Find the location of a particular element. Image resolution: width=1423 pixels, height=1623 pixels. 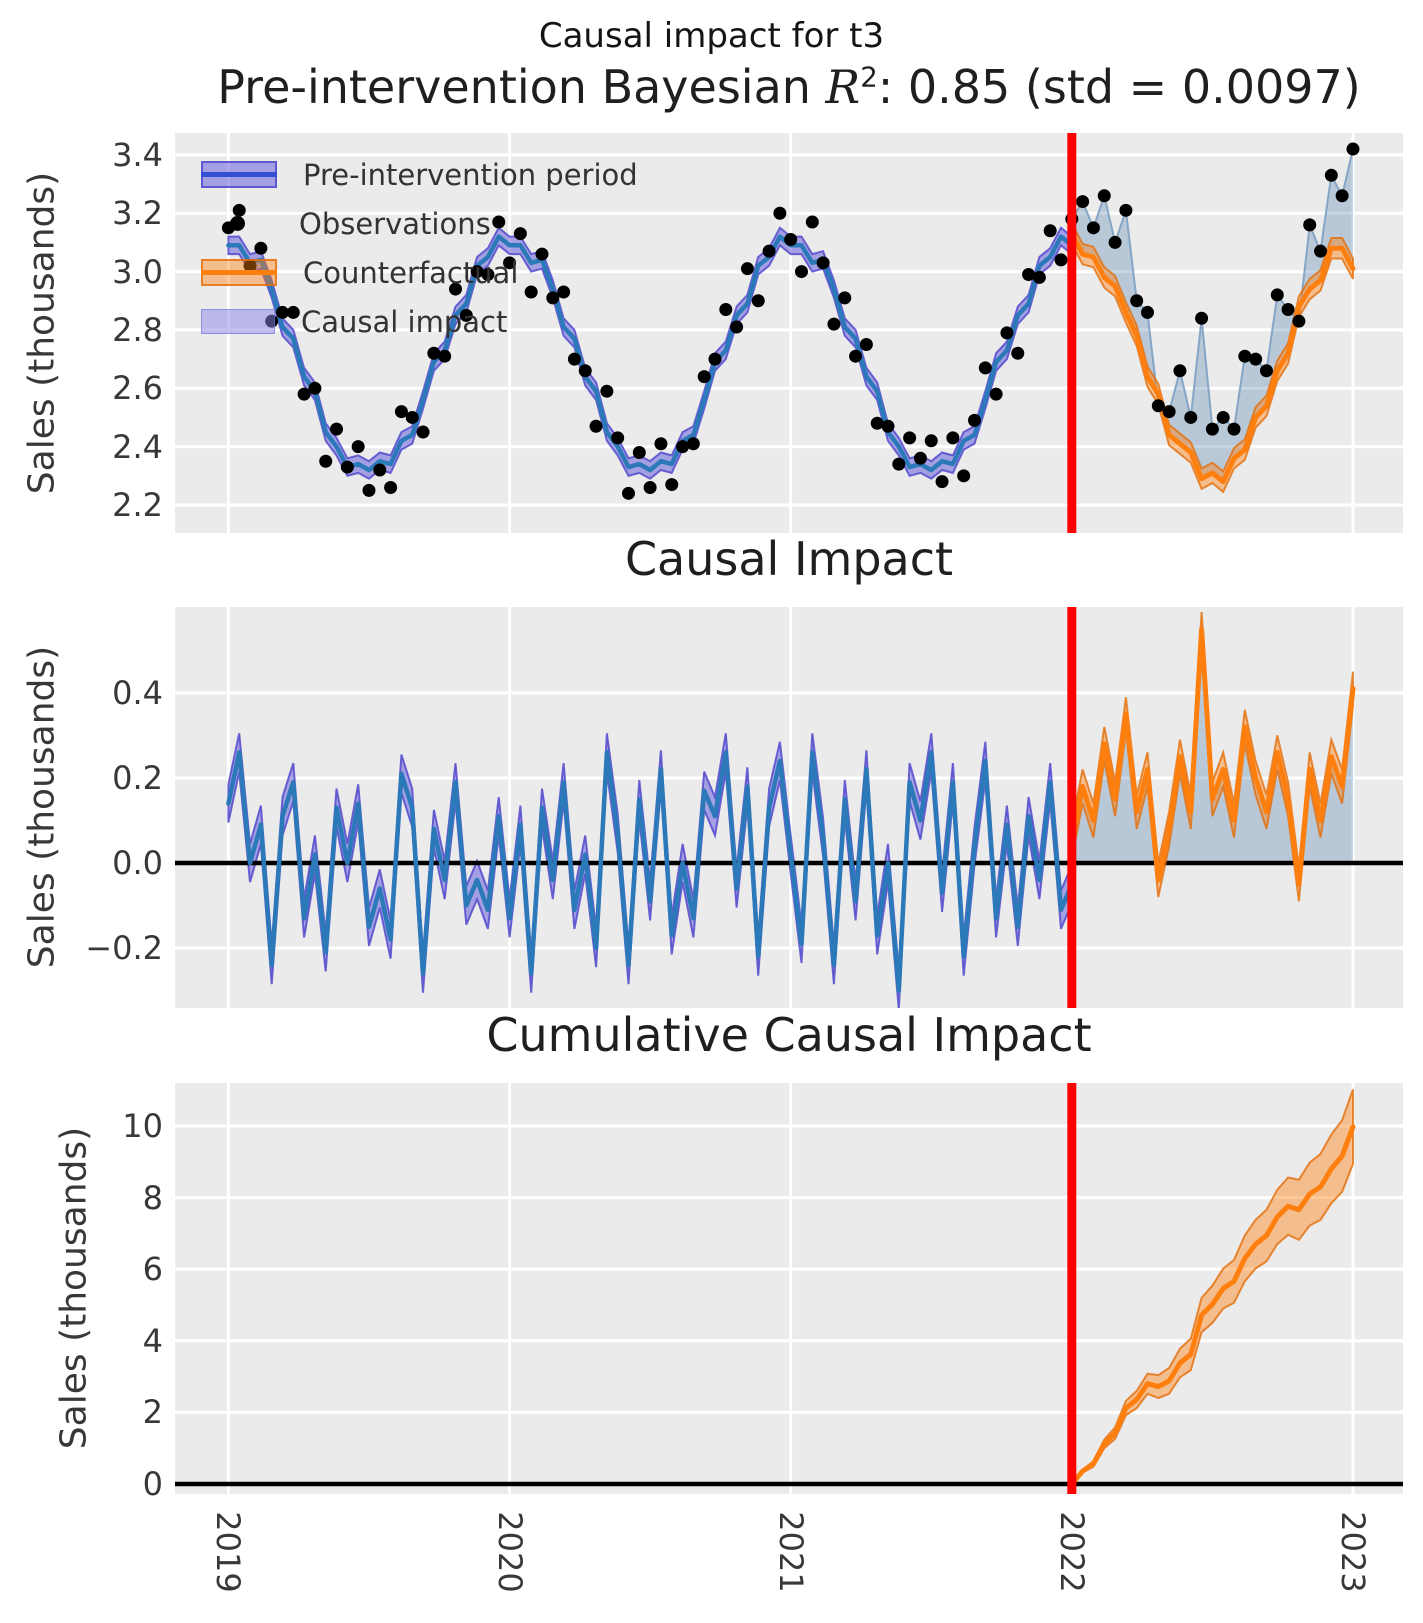

y-tick-label: 2.6 is located at coordinates (137, 388).